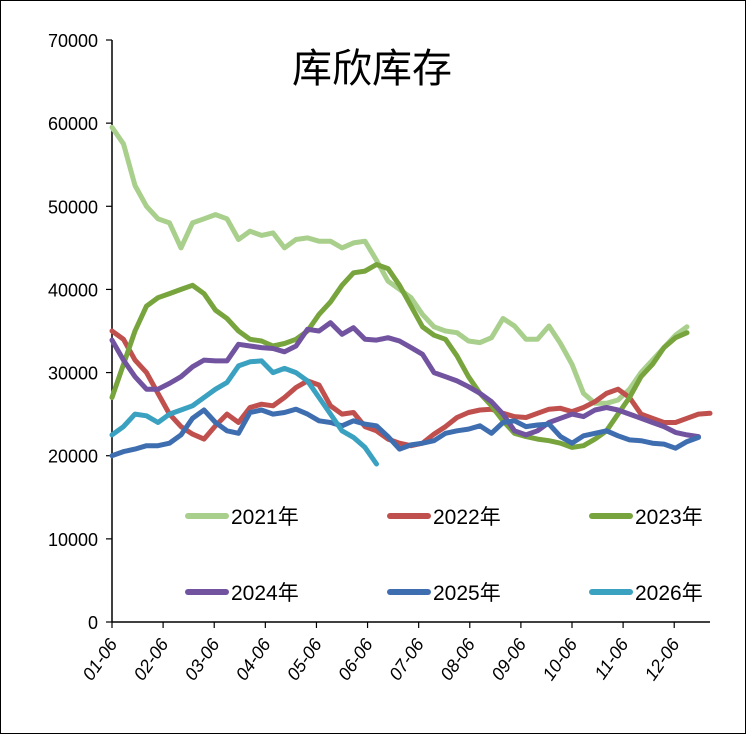 Image resolution: width=746 pixels, height=734 pixels. Describe the element at coordinates (457, 659) in the screenshot. I see `x-tick-label: 08-06` at that location.